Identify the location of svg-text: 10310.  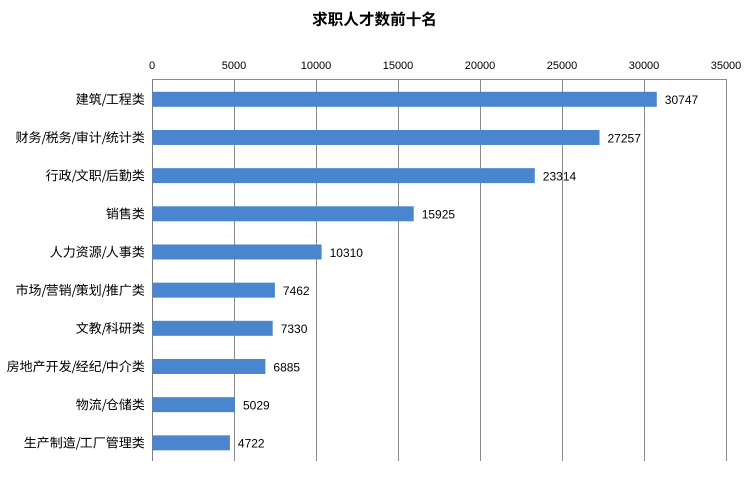
(347, 253).